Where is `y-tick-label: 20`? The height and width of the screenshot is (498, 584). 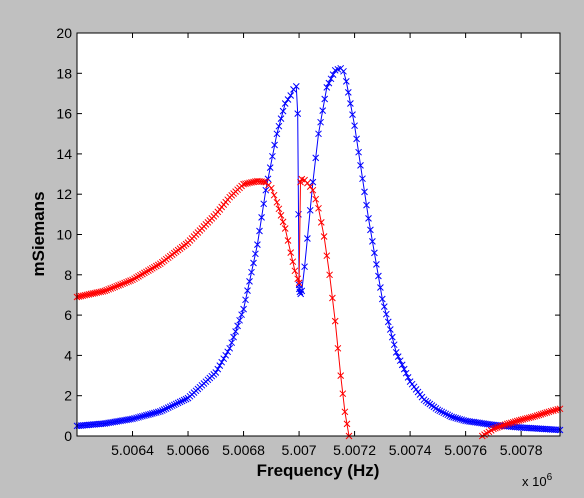
y-tick-label: 20 is located at coordinates (64, 33).